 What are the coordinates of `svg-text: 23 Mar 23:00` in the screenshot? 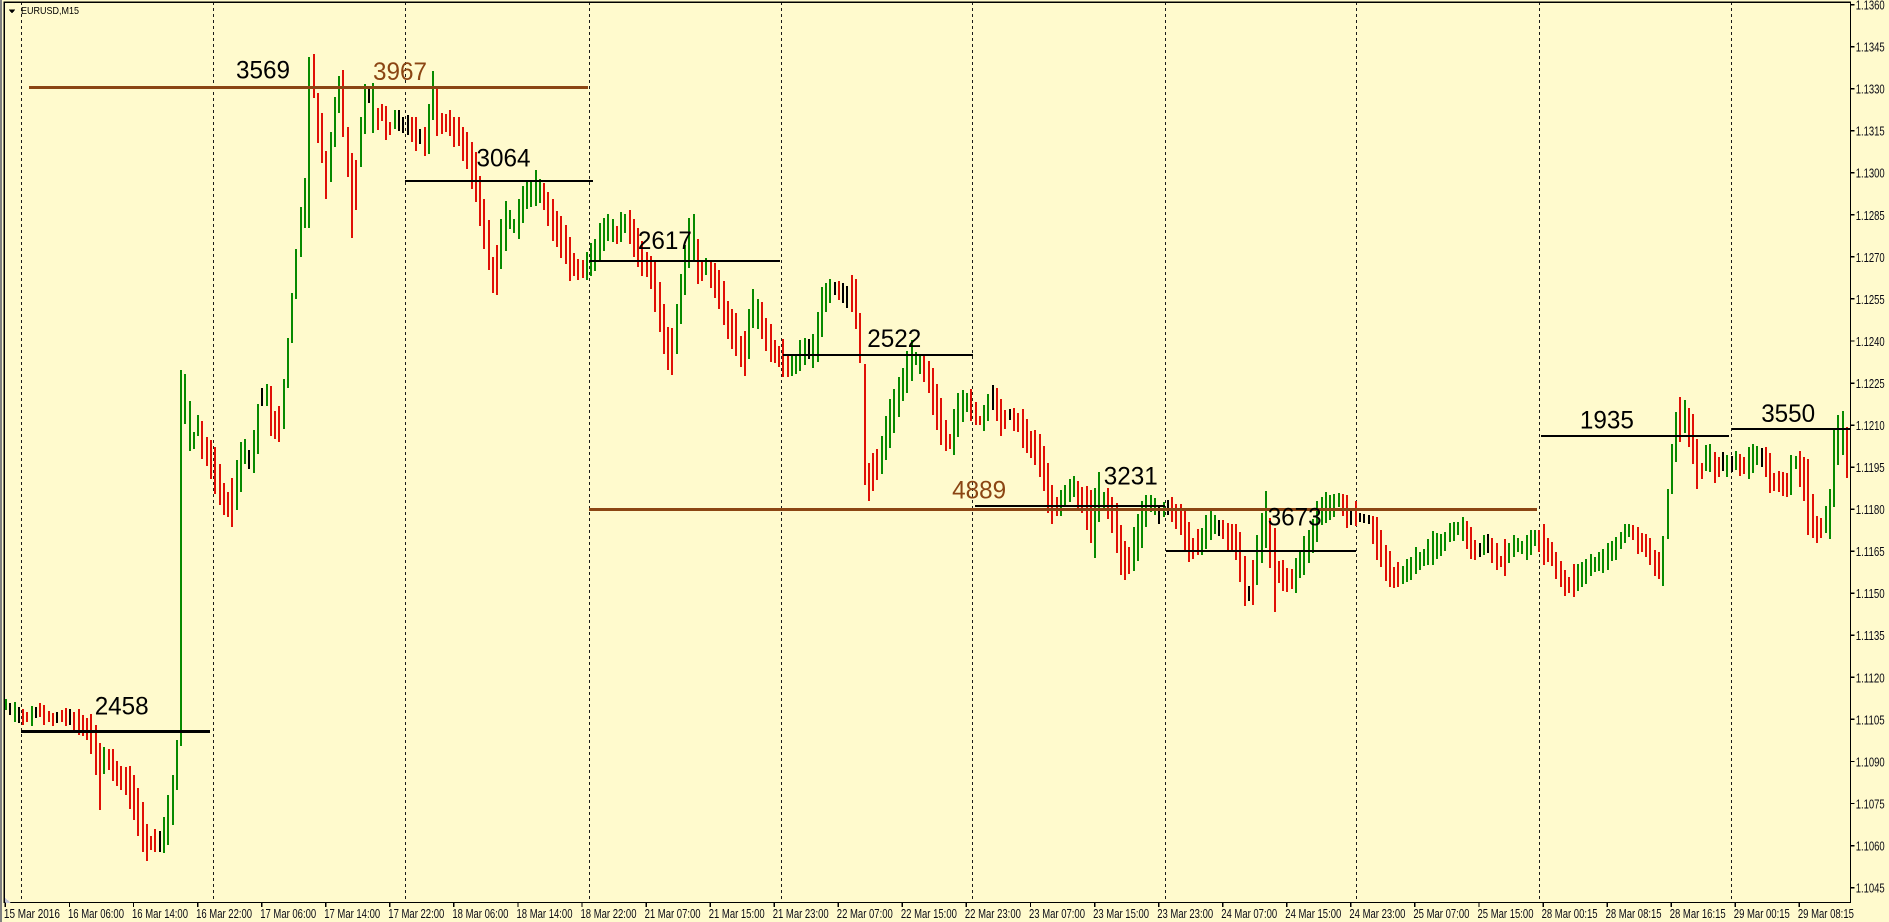 It's located at (1185, 914).